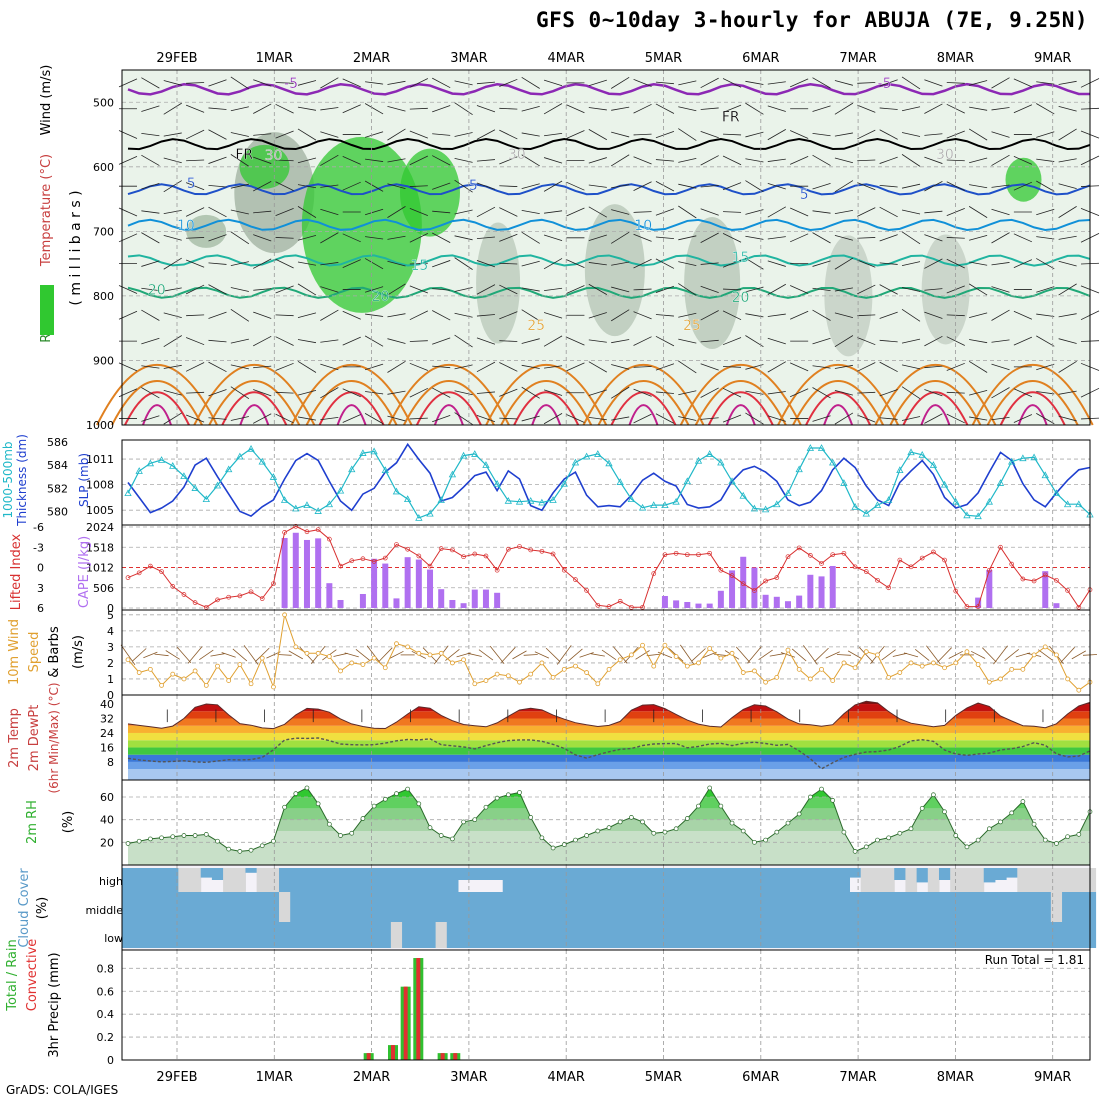 Image resolution: width=1100 pixels, height=1100 pixels. Describe the element at coordinates (1052, 58) in the screenshot. I see `date-label-top: 9MAR` at that location.